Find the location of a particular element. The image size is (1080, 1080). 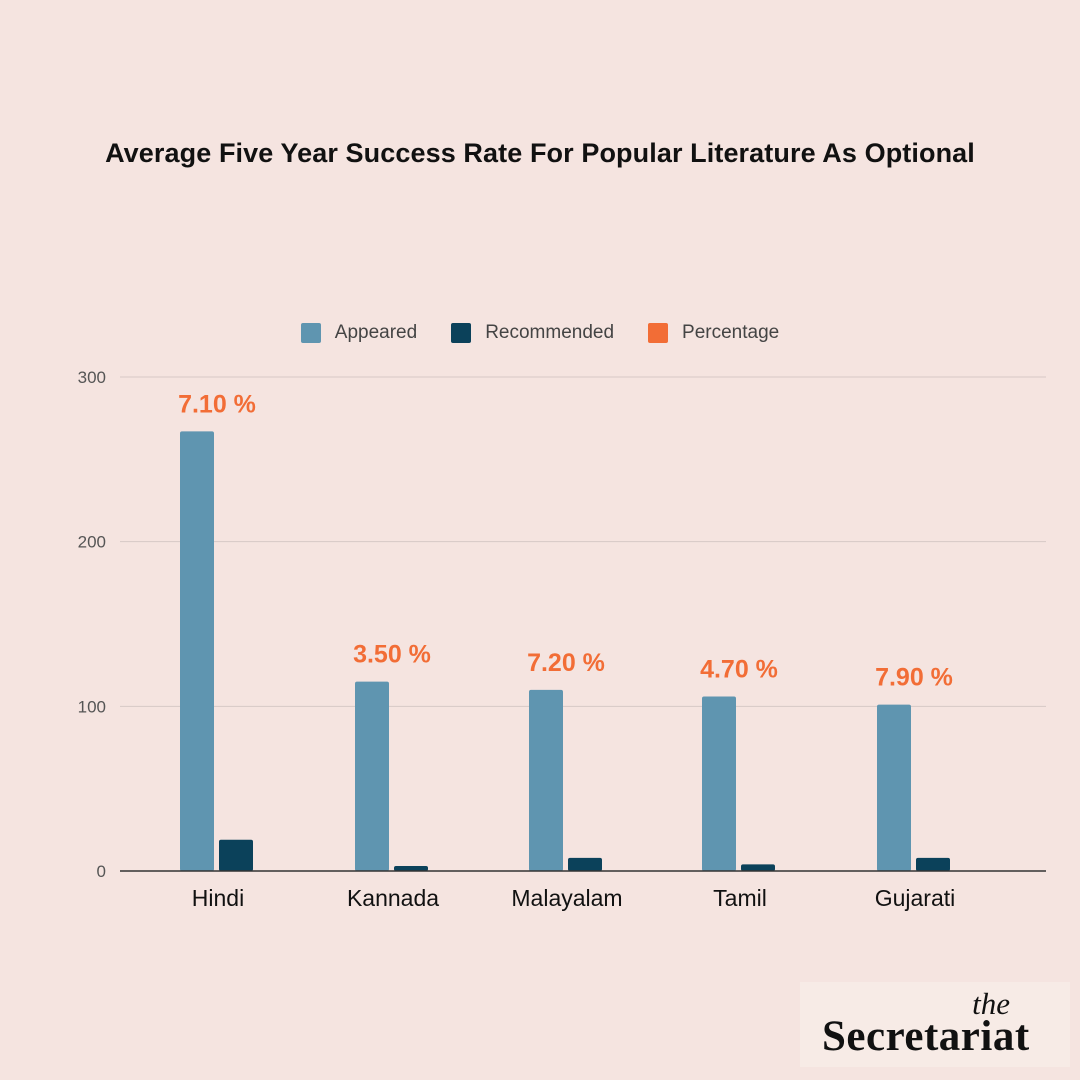

bar-appeared-malayalam is located at coordinates (546, 780).